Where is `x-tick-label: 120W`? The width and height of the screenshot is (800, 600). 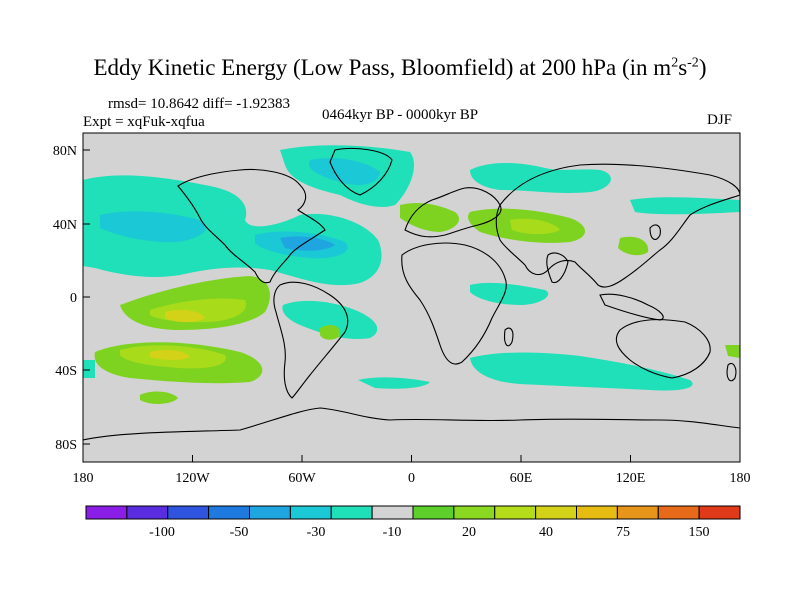
x-tick-label: 120W is located at coordinates (192, 478).